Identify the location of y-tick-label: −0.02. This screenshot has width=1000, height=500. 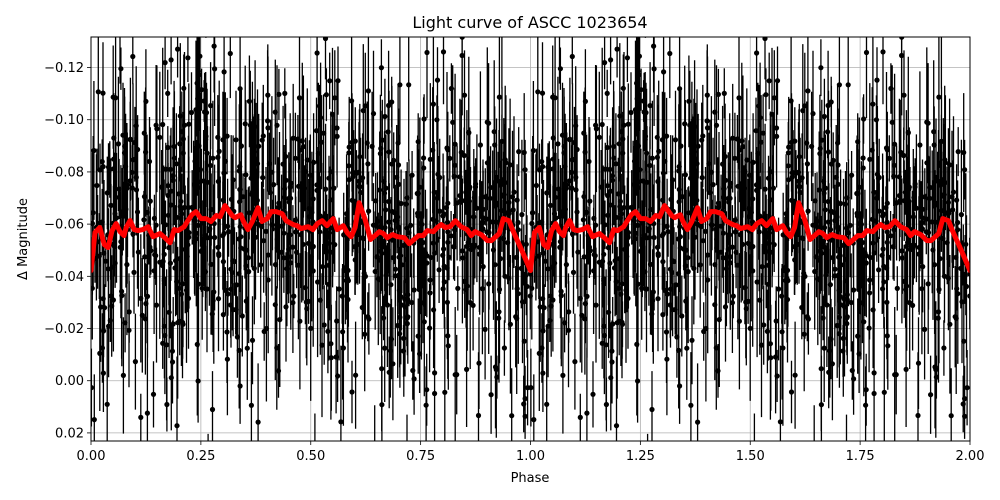
(64, 329).